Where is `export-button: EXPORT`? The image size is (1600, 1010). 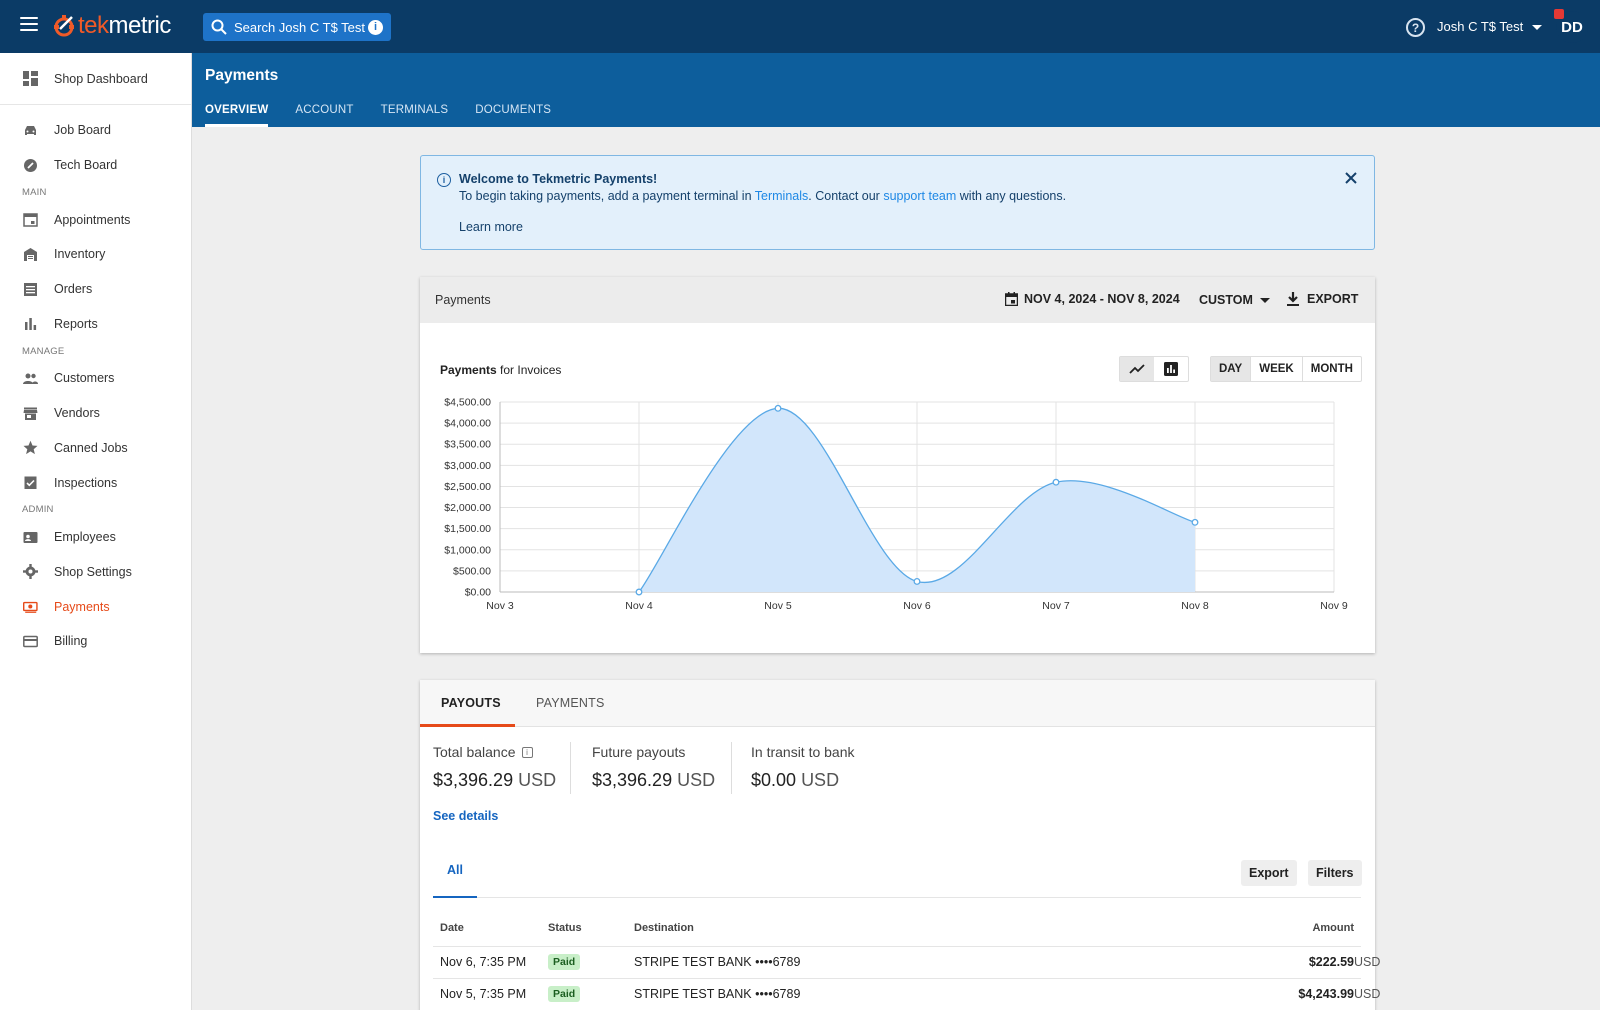
export-button: EXPORT is located at coordinates (1322, 299).